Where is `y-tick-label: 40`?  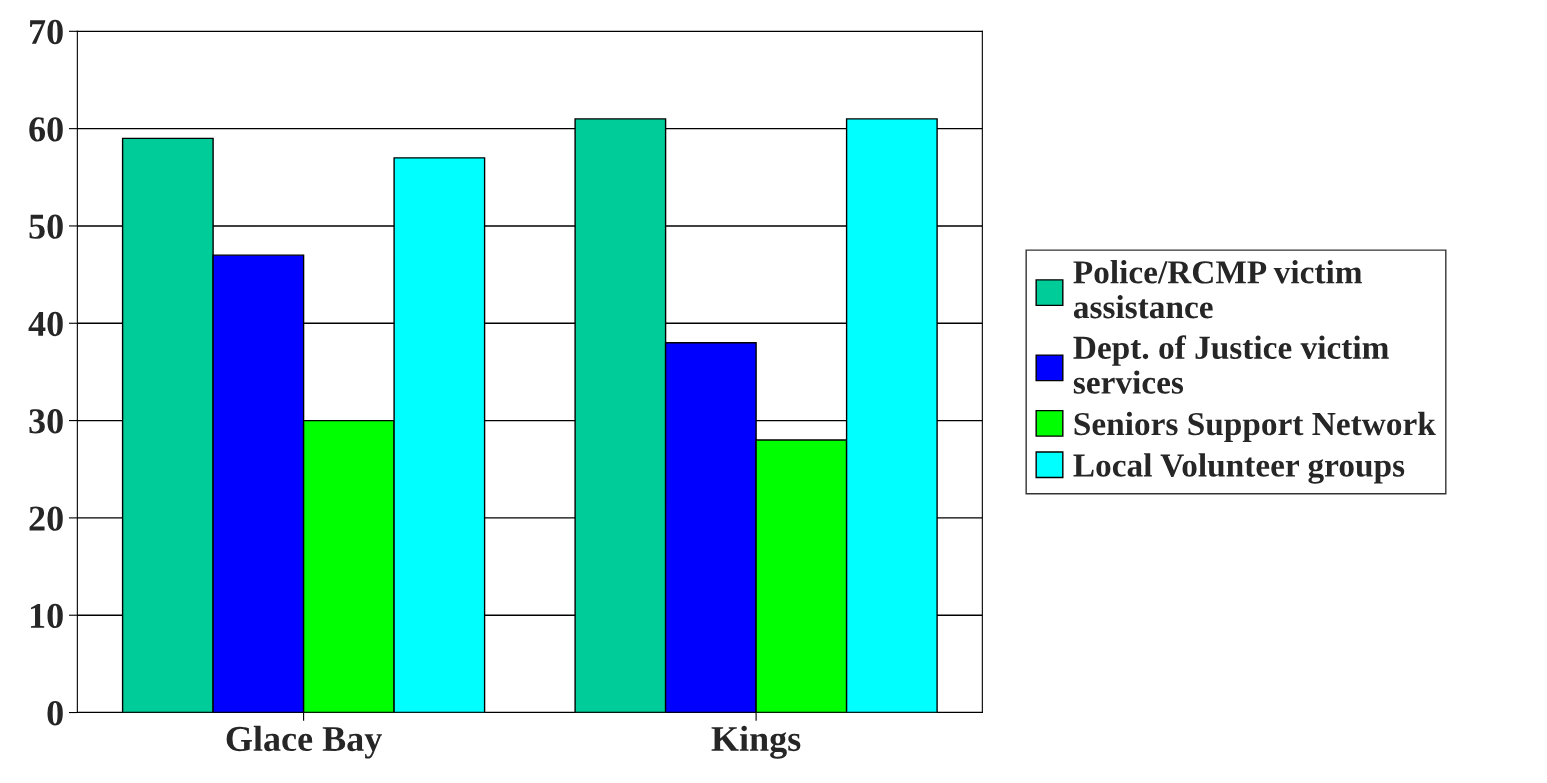
y-tick-label: 40 is located at coordinates (45, 324).